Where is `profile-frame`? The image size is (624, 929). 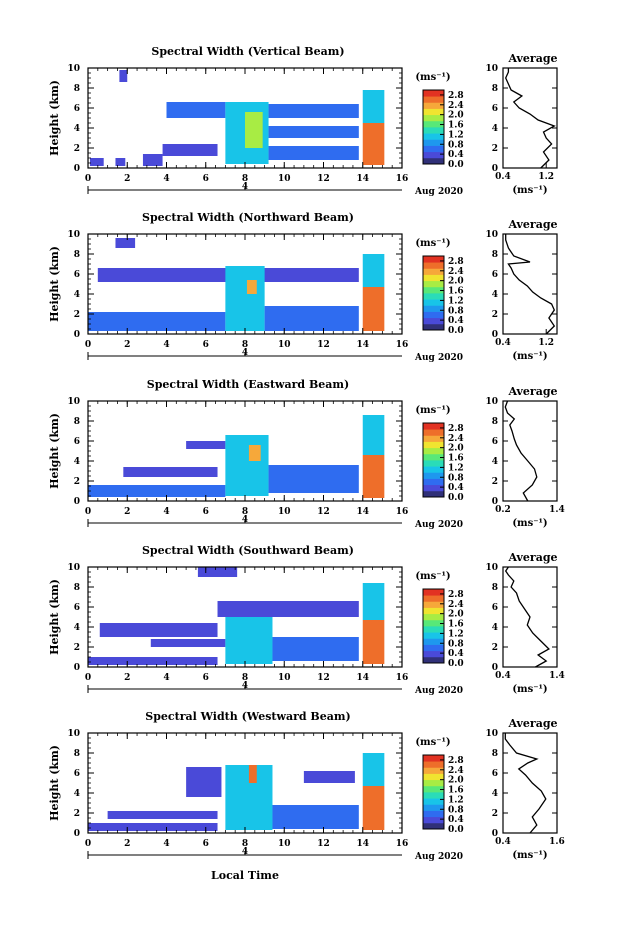 profile-frame is located at coordinates (530, 118).